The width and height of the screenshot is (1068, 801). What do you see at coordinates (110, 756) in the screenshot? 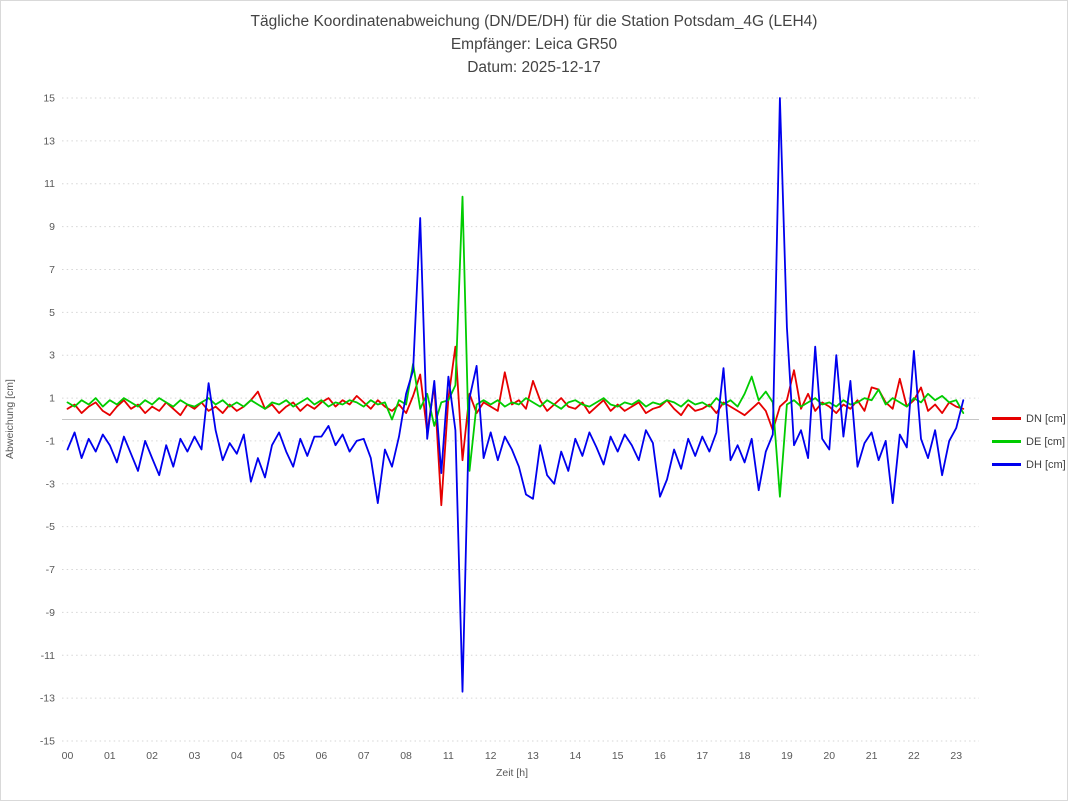
I see `x-tick-label: 01` at bounding box center [110, 756].